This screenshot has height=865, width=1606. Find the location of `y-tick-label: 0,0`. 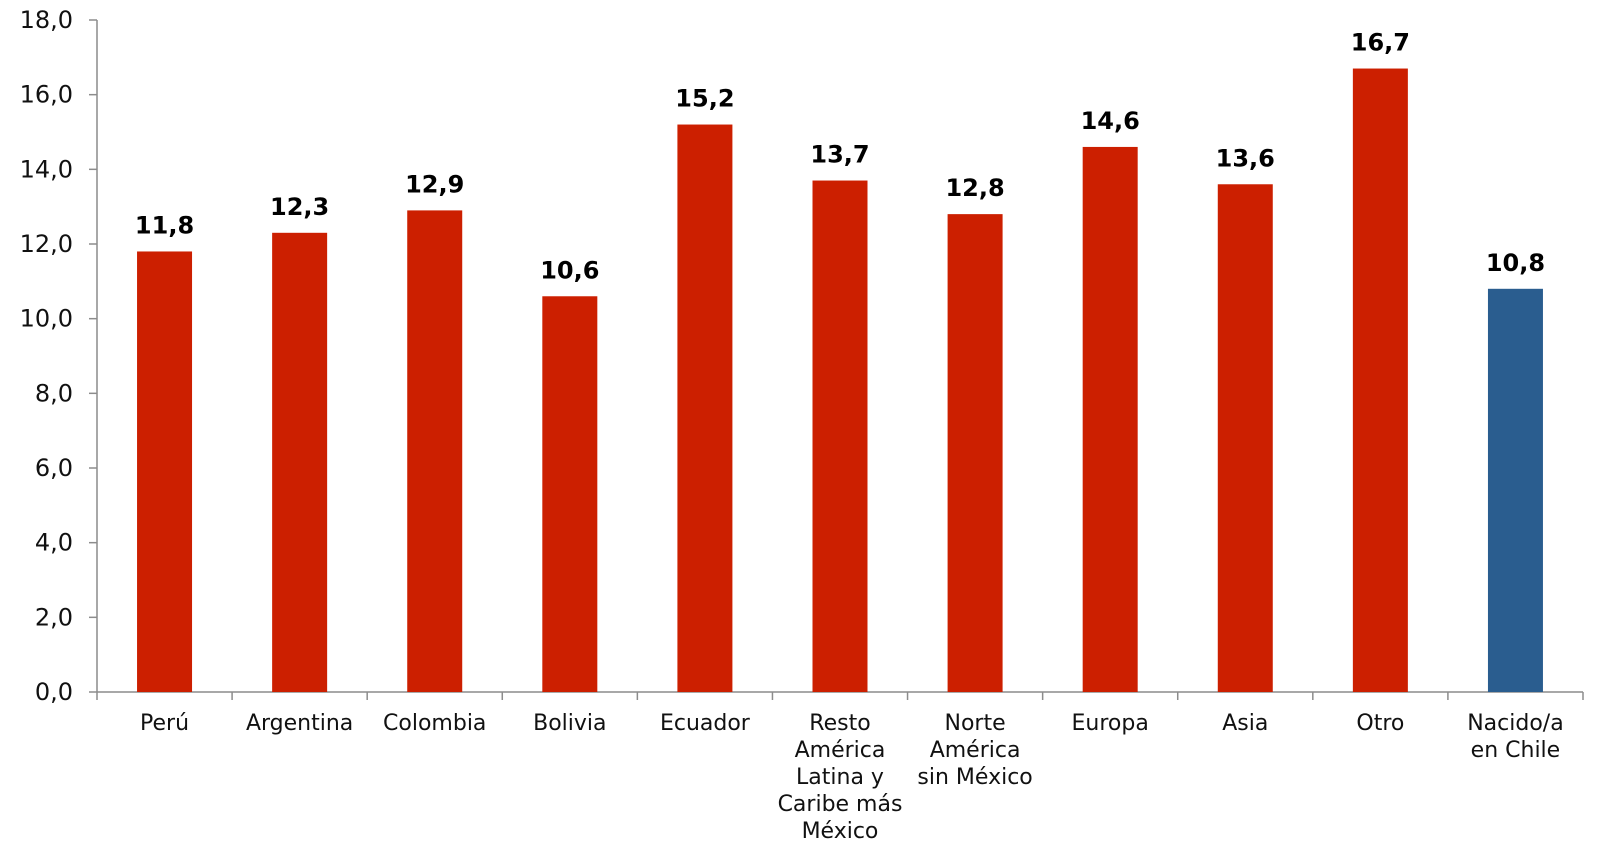

y-tick-label: 0,0 is located at coordinates (54, 692).